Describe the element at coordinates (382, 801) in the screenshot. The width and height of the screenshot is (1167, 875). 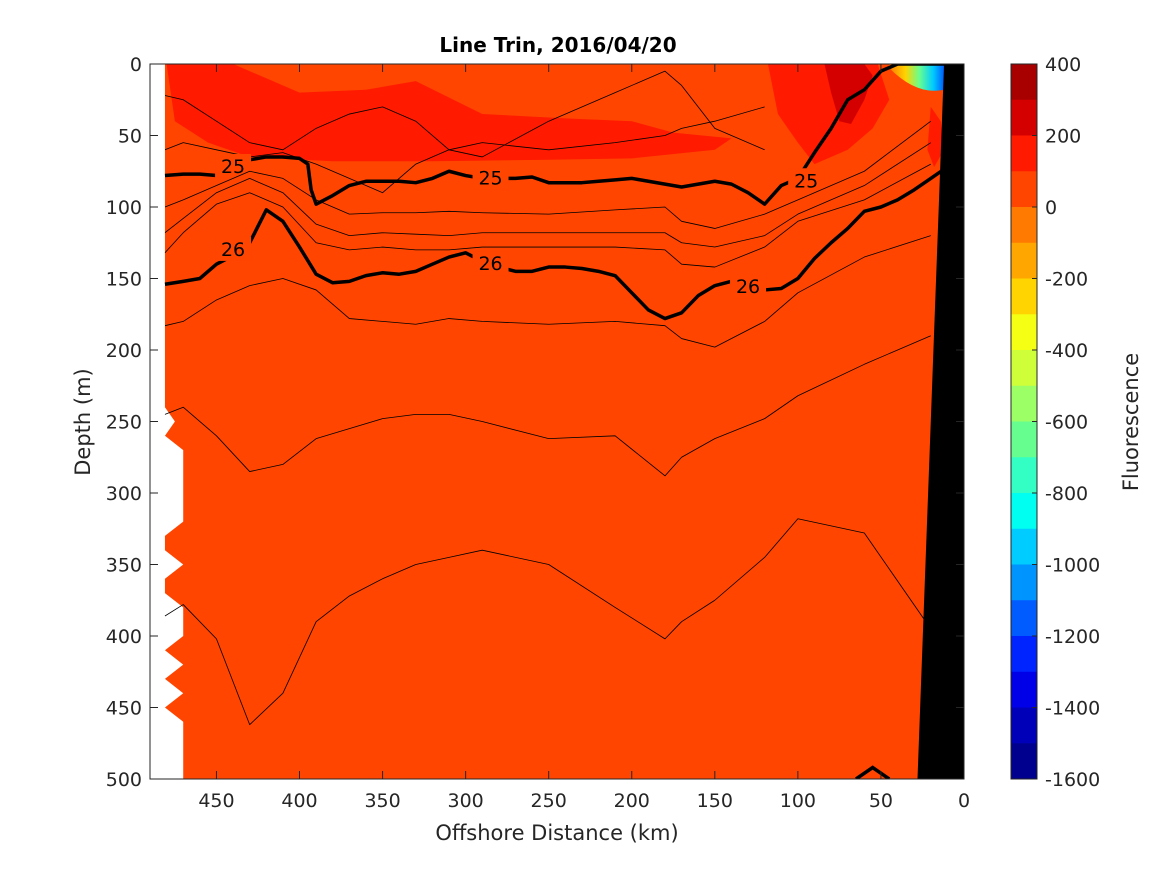
I see `x-tick-label-2: 350` at that location.